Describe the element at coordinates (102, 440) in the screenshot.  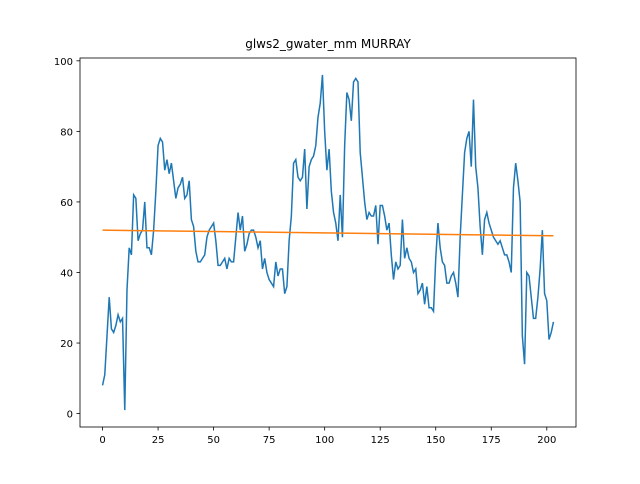
I see `x-tick-label: 0` at that location.